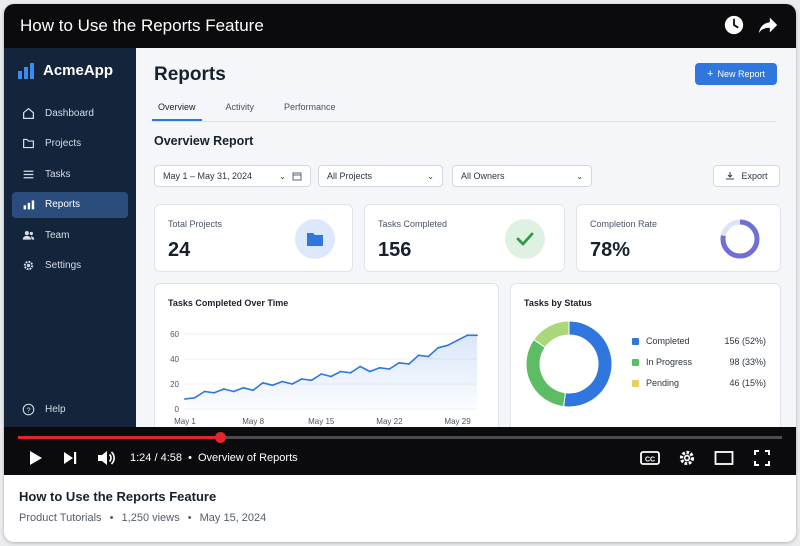  What do you see at coordinates (310, 107) in the screenshot?
I see `tab-performance: Performance` at bounding box center [310, 107].